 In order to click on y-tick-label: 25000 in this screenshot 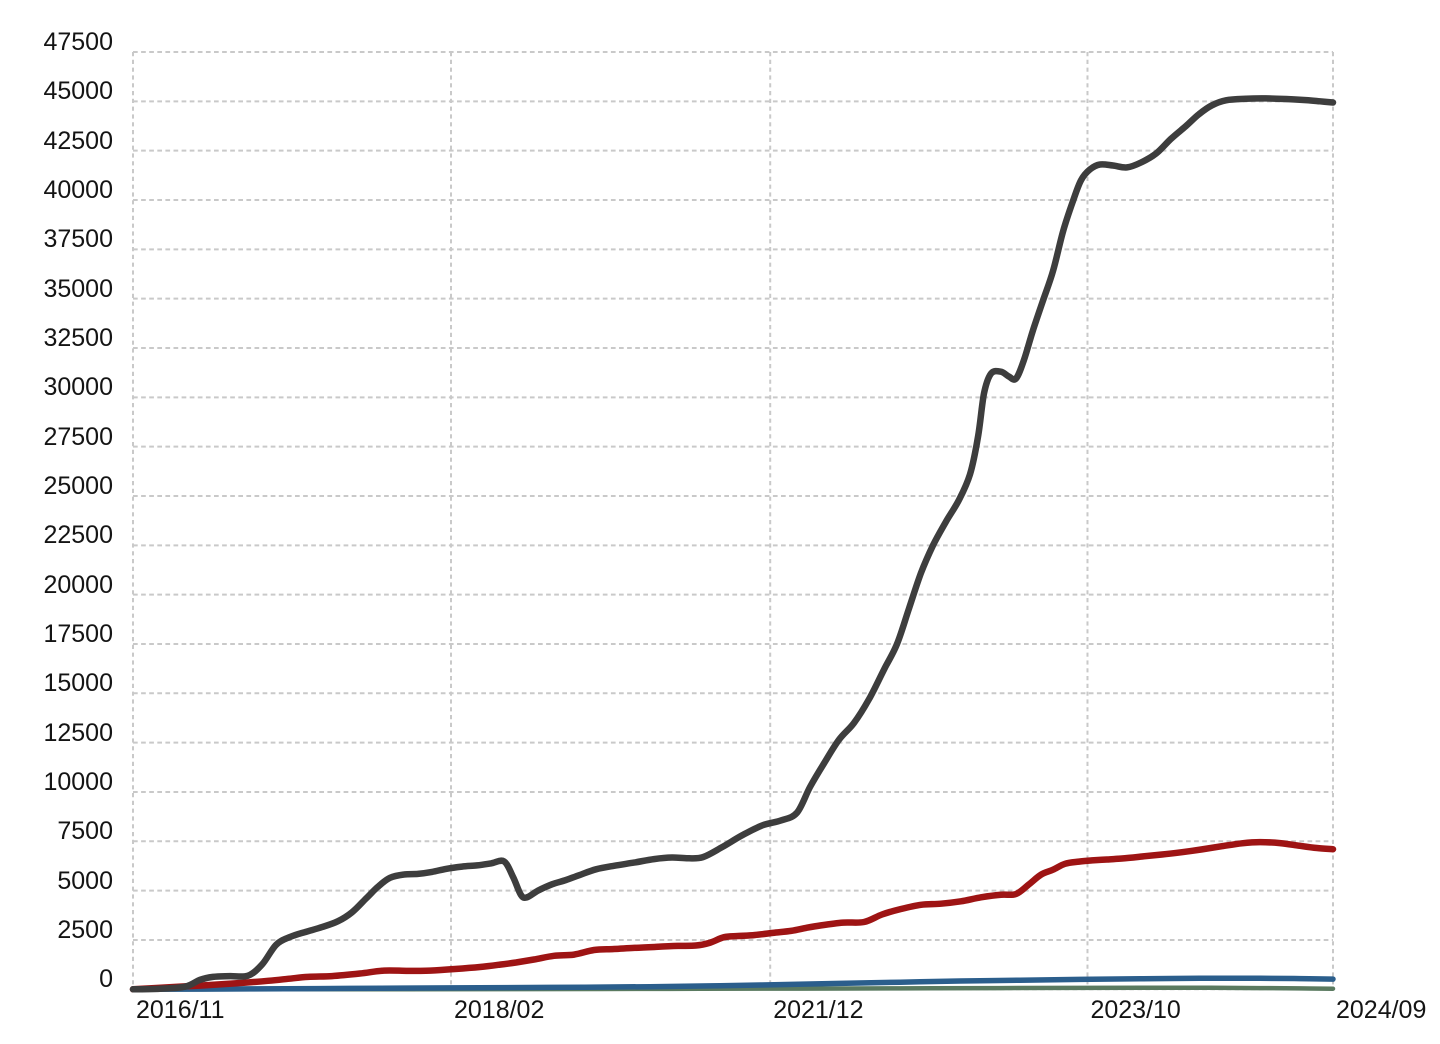, I will do `click(78, 485)`.